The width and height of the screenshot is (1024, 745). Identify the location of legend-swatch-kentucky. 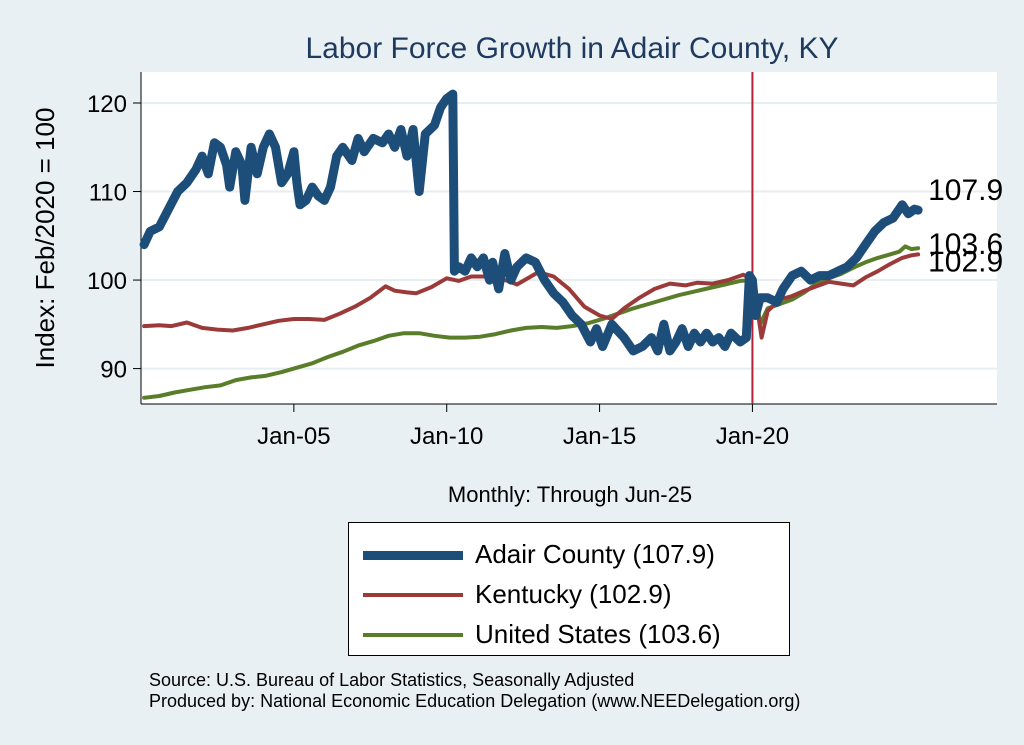
(413, 595).